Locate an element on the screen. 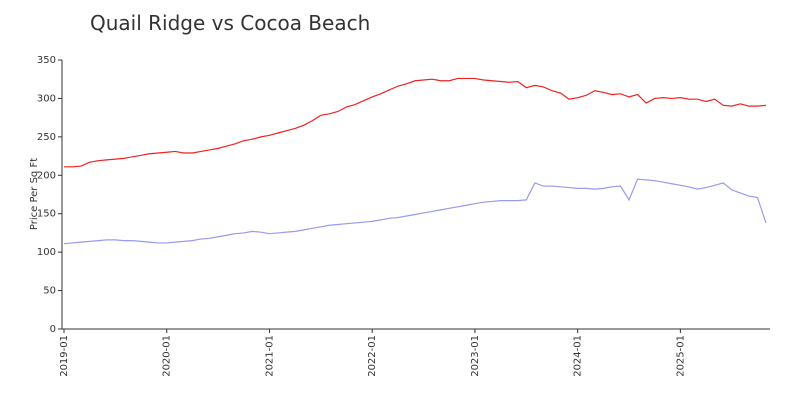 The width and height of the screenshot is (800, 404). x-tick-label: 2021-01 is located at coordinates (269, 356).